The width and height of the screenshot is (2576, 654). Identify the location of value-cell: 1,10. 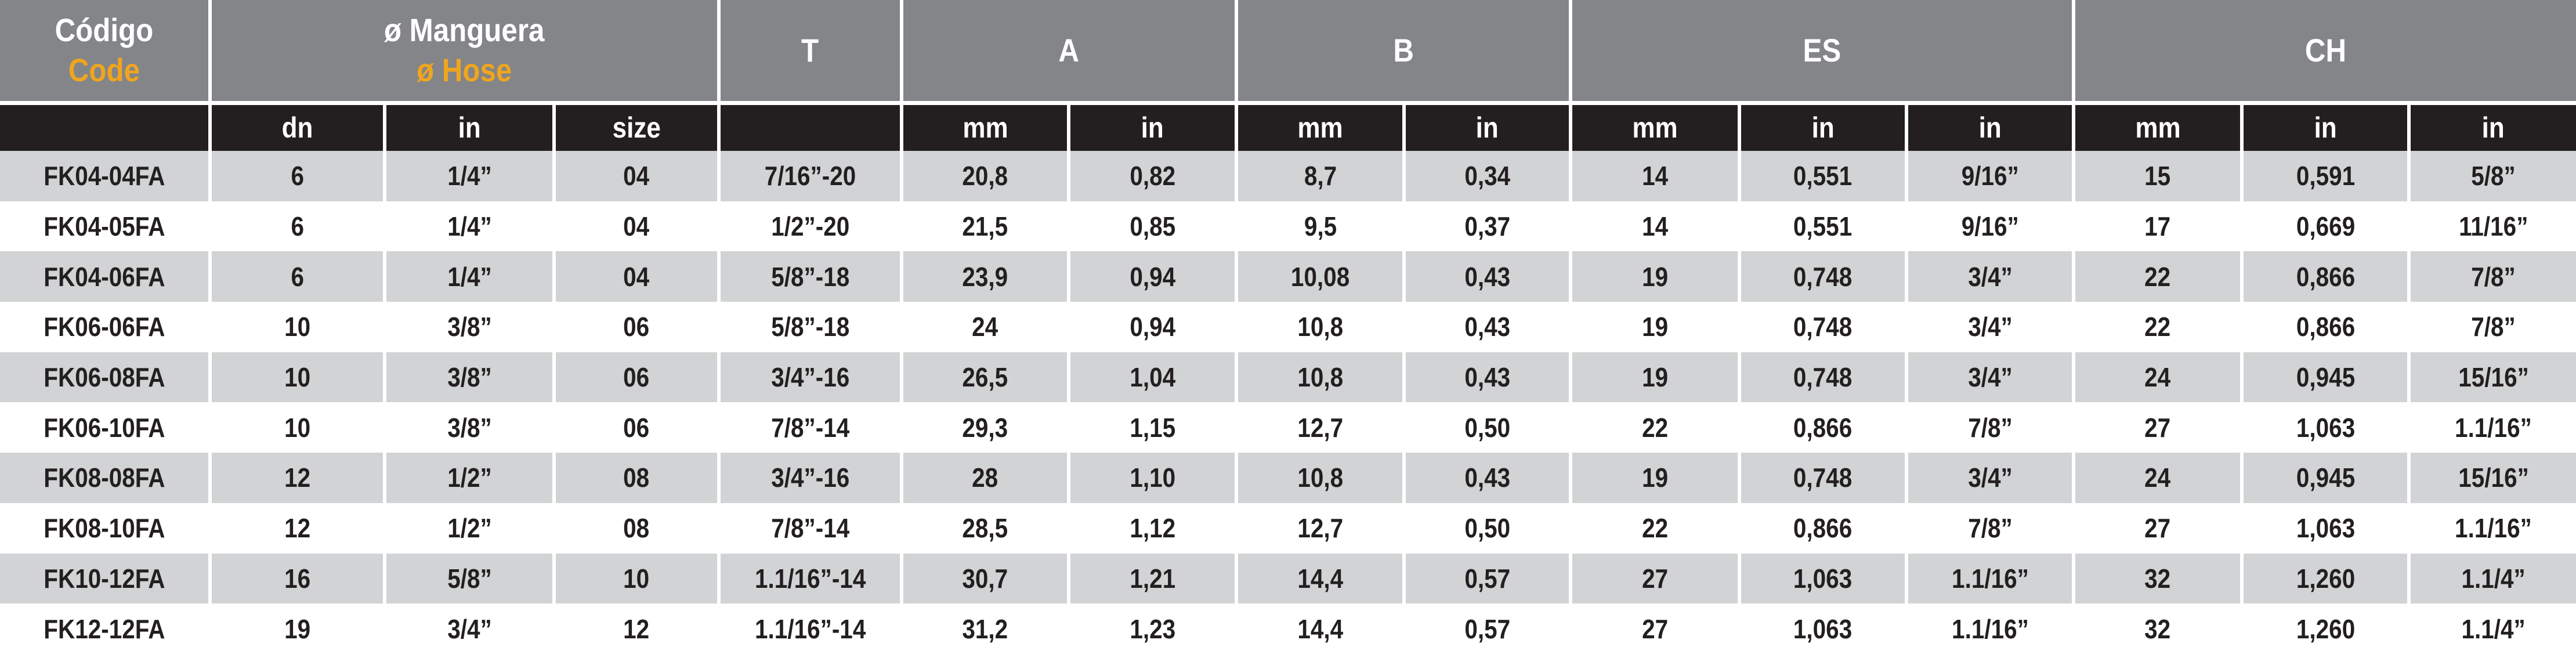
(1154, 478).